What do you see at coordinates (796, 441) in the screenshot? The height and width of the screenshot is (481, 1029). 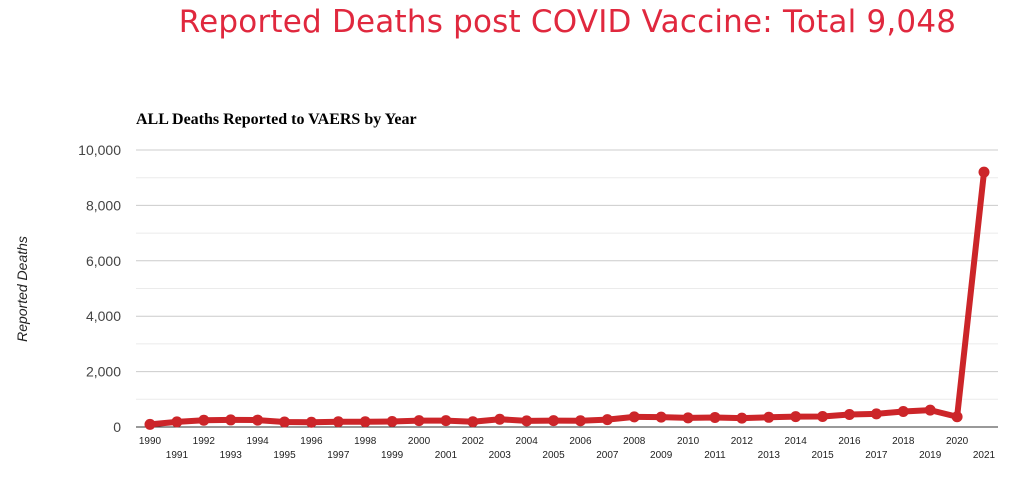 I see `x-tick-label: 2014` at bounding box center [796, 441].